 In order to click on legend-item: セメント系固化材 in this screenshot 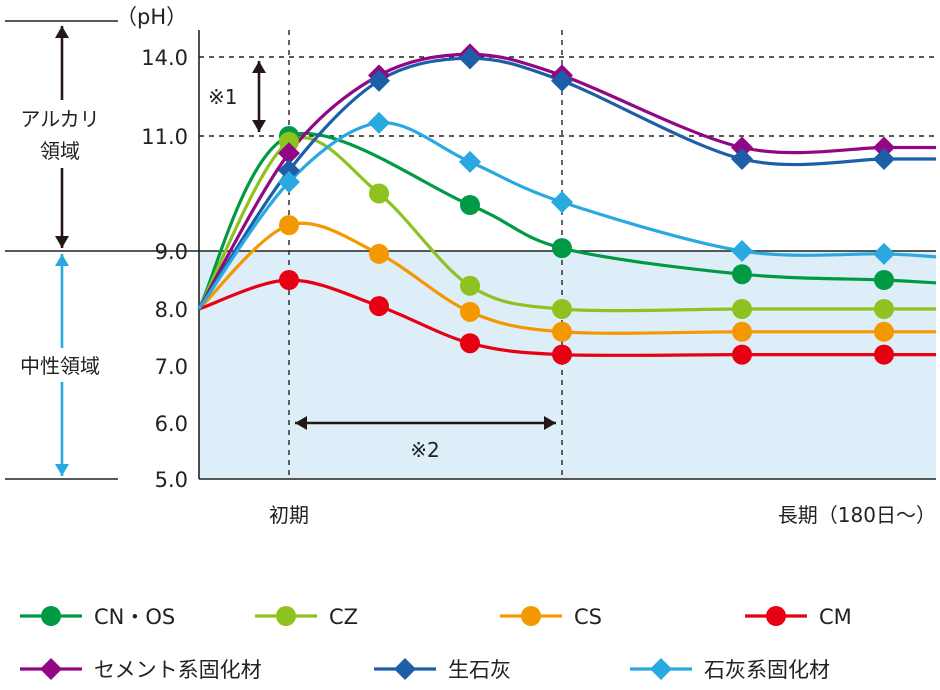, I will do `click(141, 670)`.